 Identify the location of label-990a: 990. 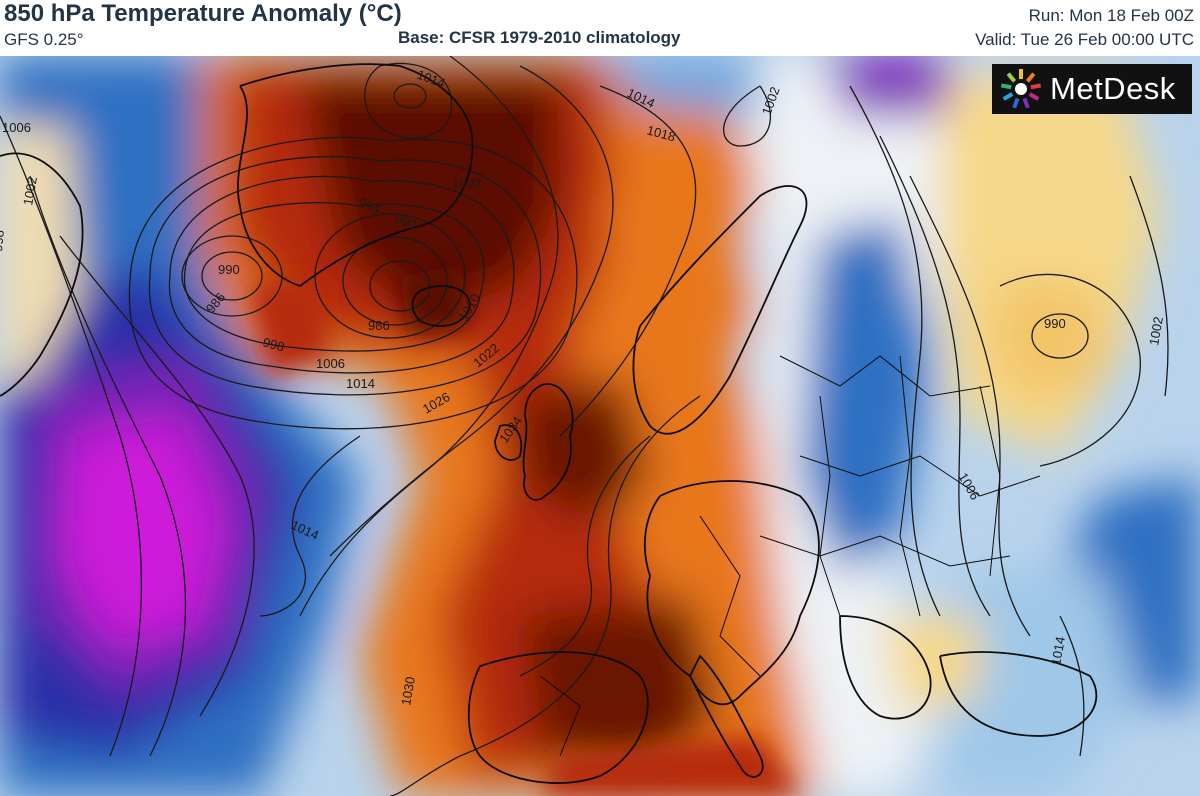
(229, 269).